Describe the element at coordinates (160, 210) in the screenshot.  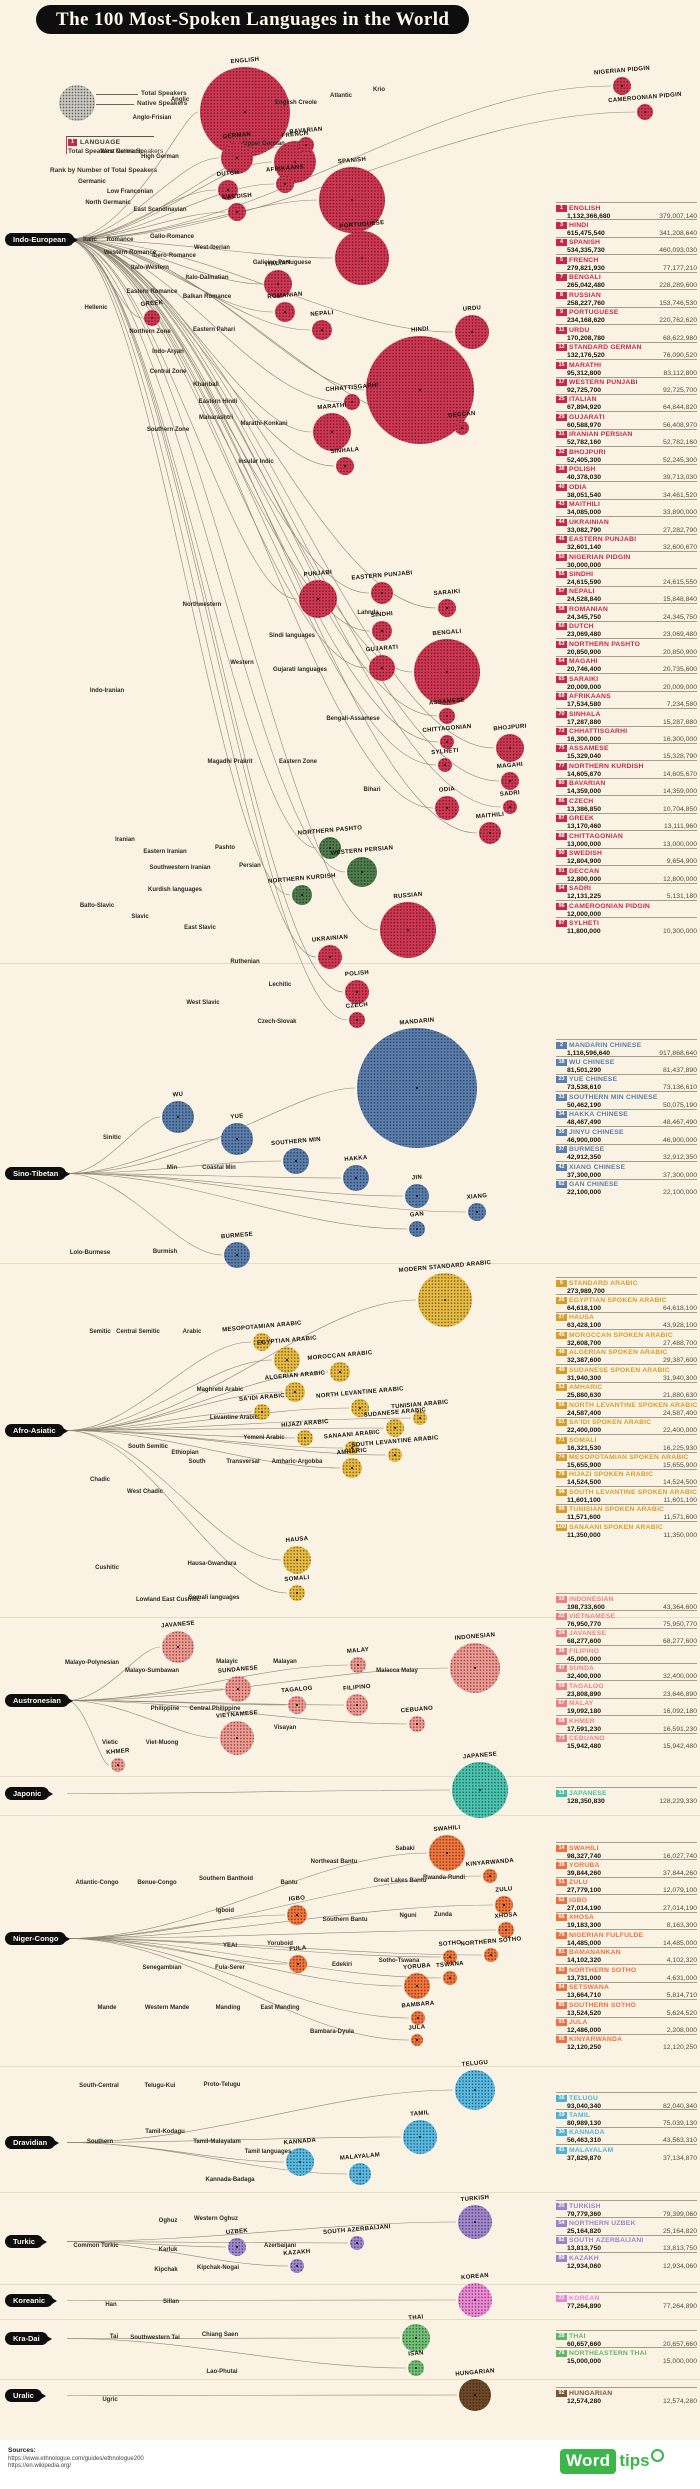
I see `branch-label: East Scandinavian` at that location.